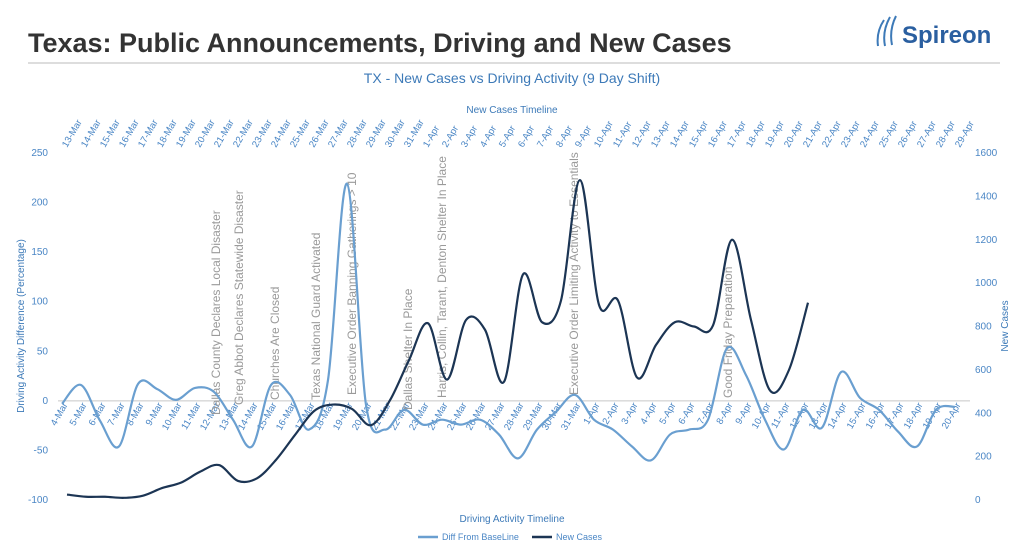 This screenshot has width=1024, height=551. What do you see at coordinates (39, 302) in the screenshot?
I see `y-tick-label: 100` at bounding box center [39, 302].